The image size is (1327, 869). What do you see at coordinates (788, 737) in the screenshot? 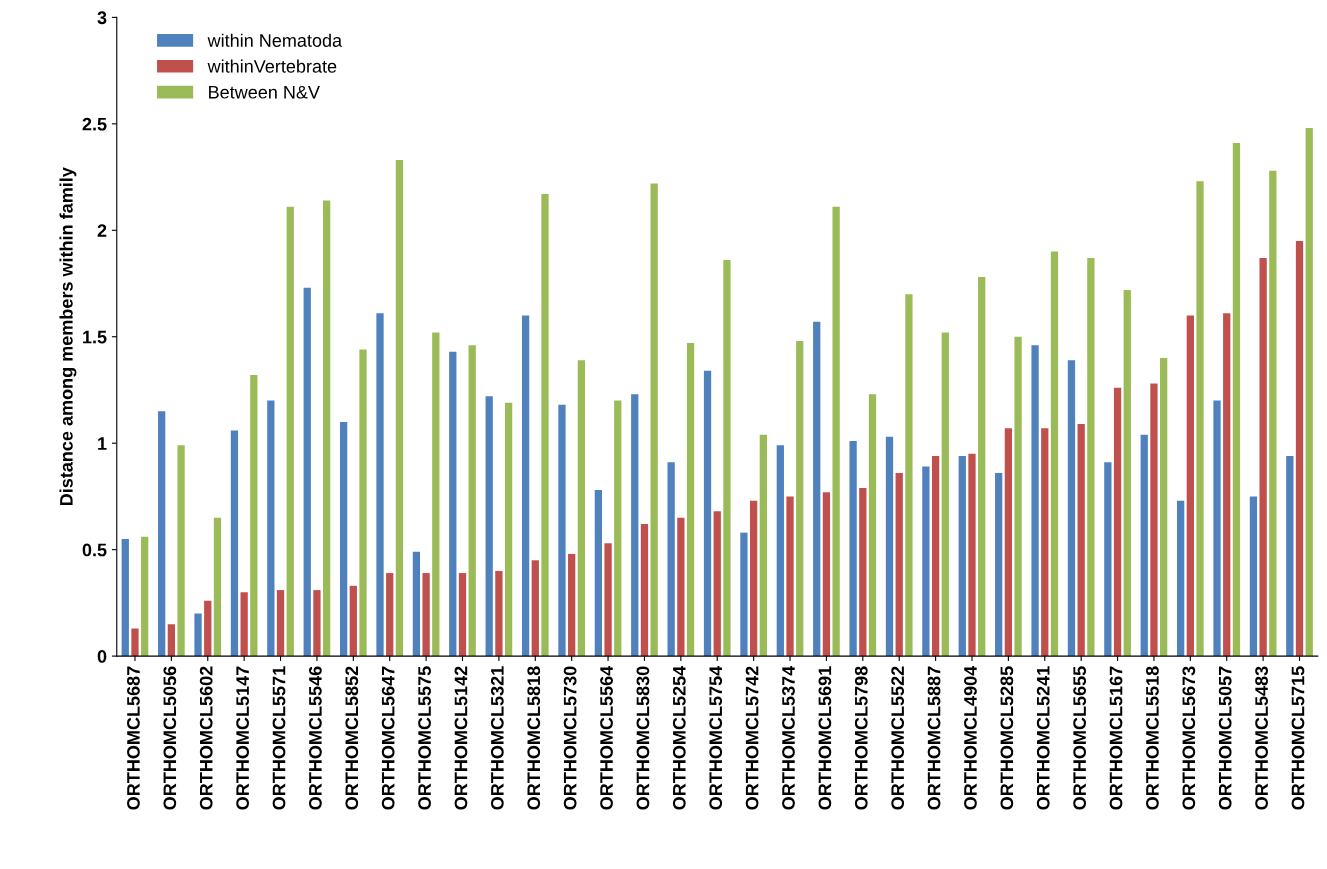
I see `x-tick-label: ORTHOMCL5374` at bounding box center [788, 737].